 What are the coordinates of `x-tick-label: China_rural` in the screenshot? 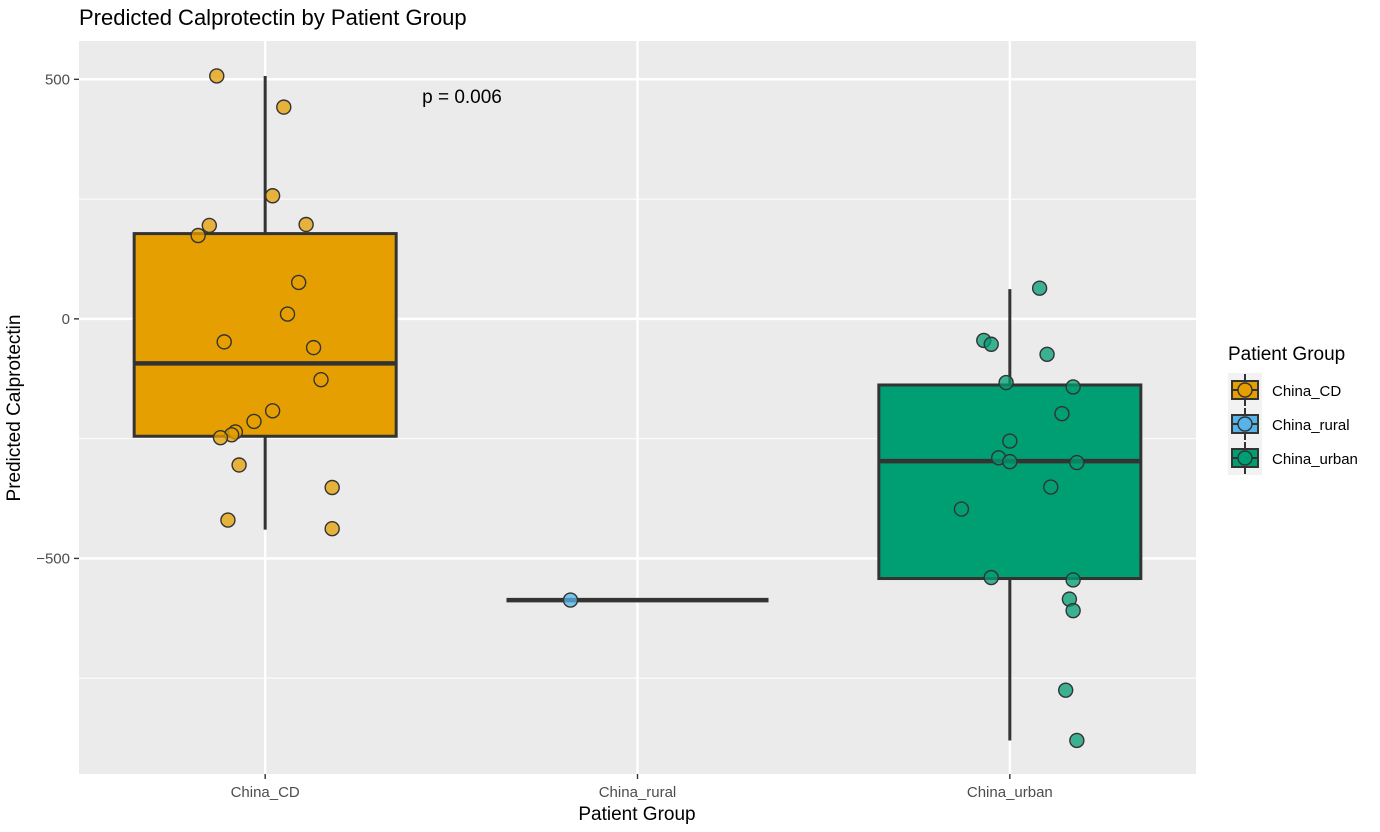 It's located at (638, 792).